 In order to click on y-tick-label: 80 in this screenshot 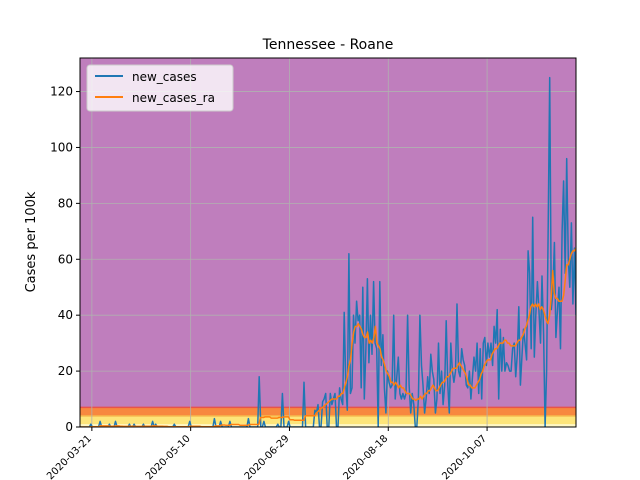, I will do `click(65, 203)`.